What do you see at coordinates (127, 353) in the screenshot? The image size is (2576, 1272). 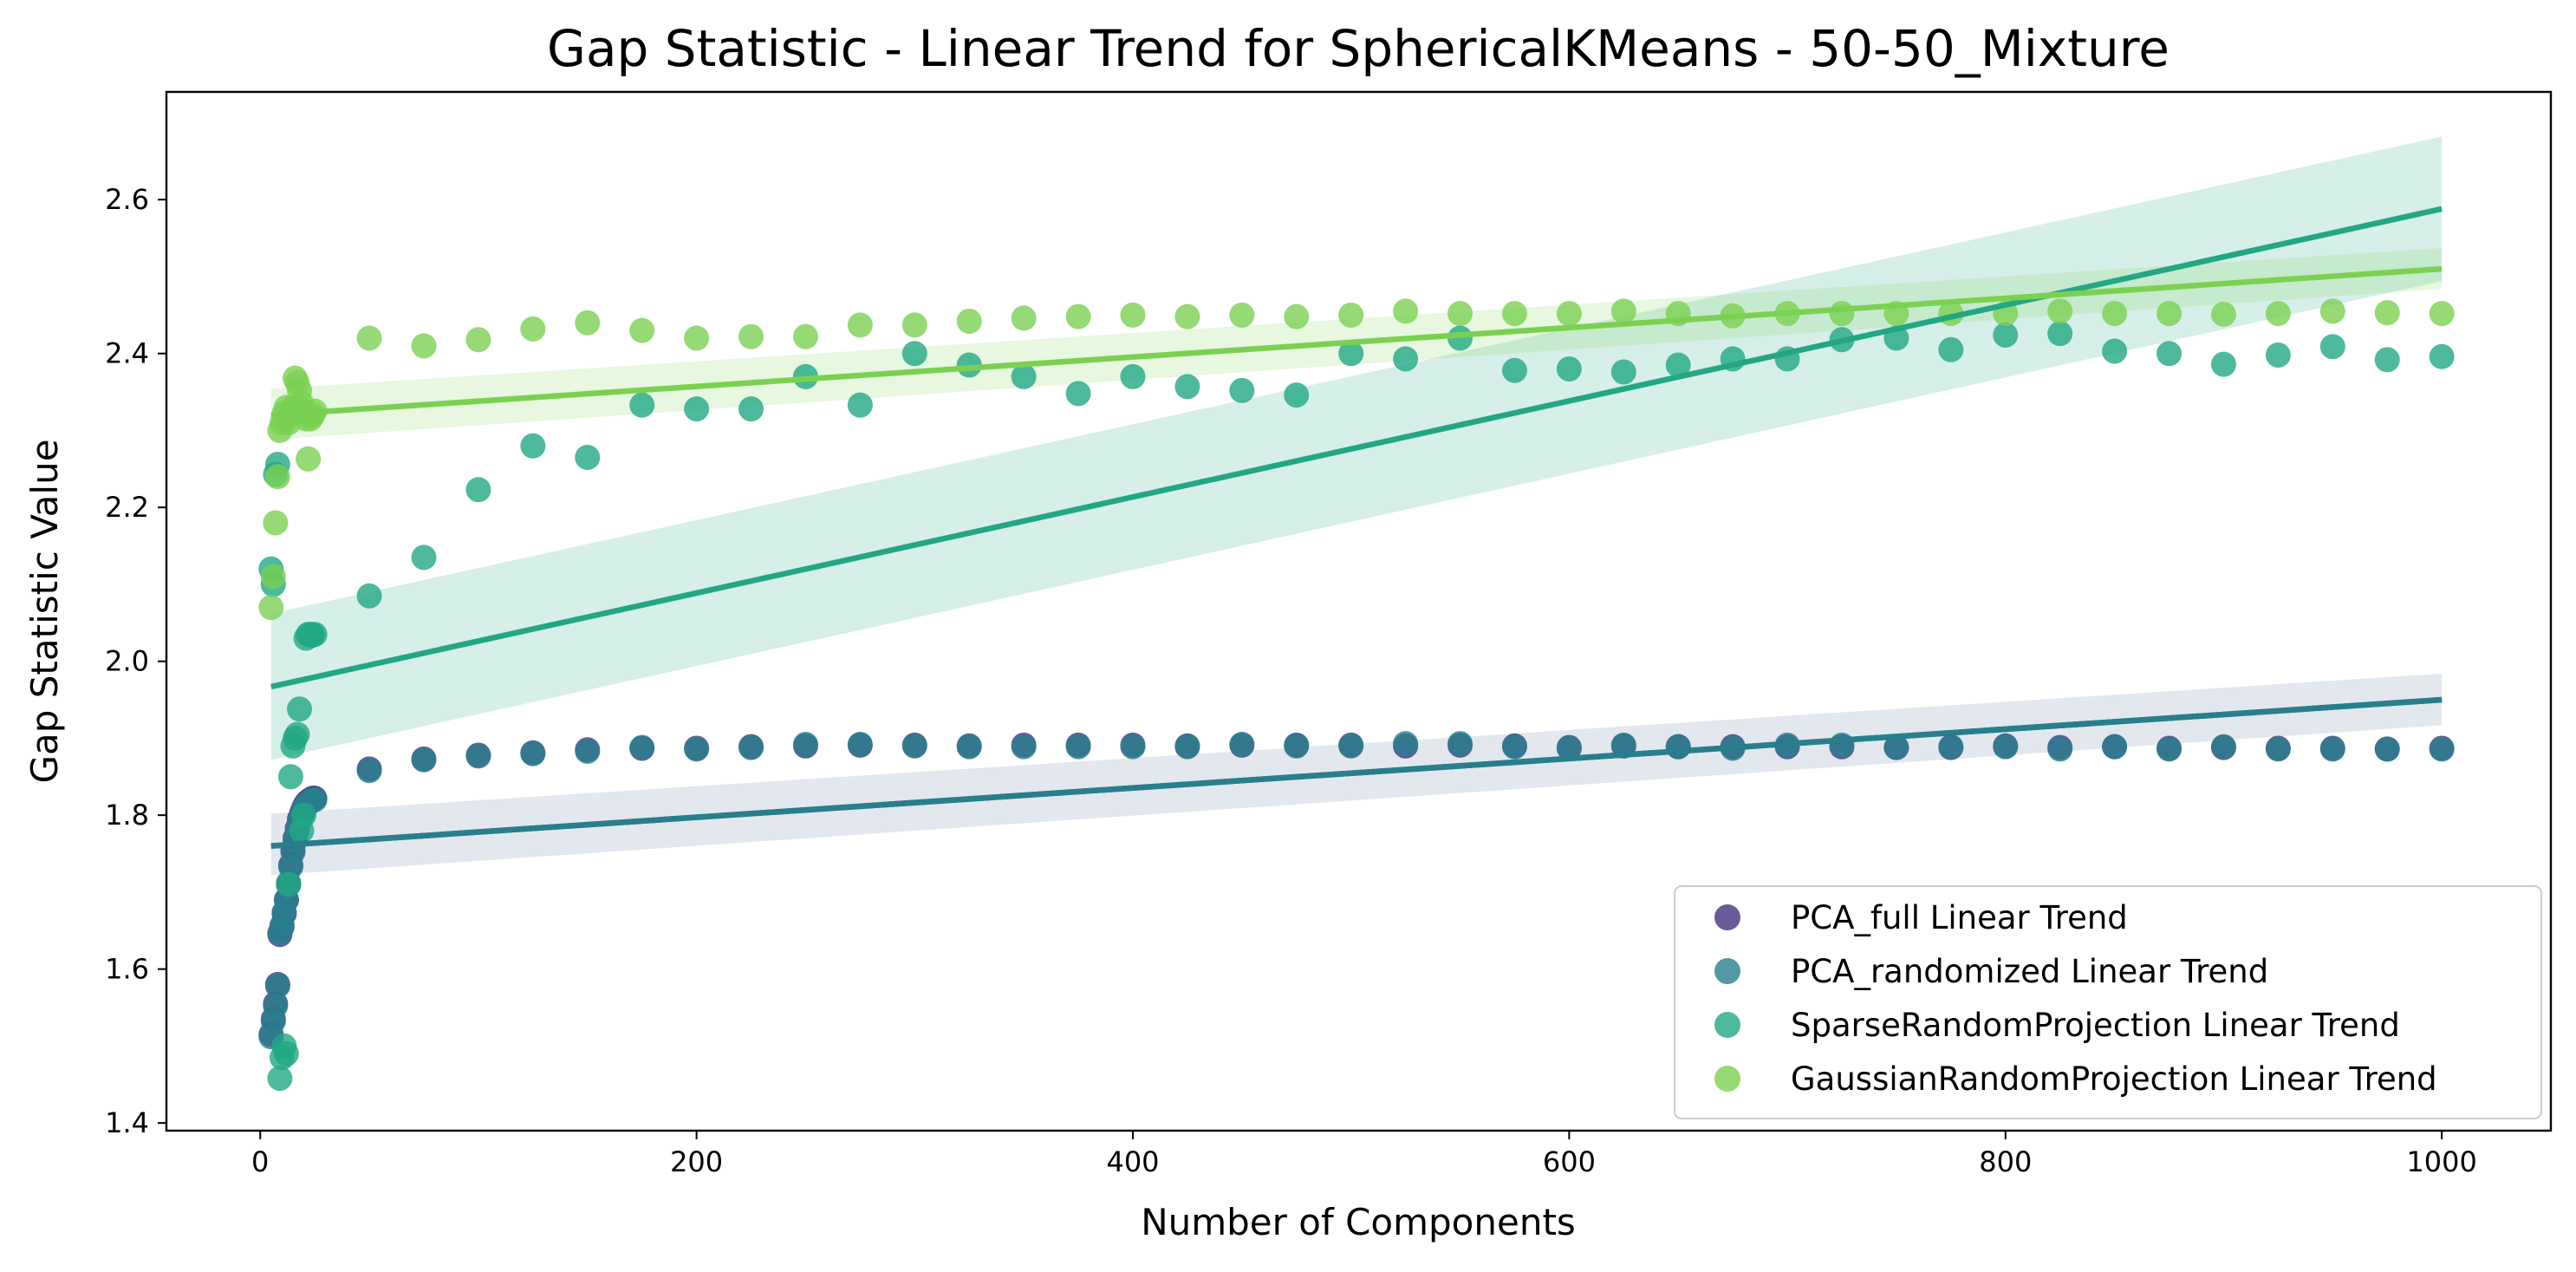 I see `y-tick-label: 2.4` at bounding box center [127, 353].